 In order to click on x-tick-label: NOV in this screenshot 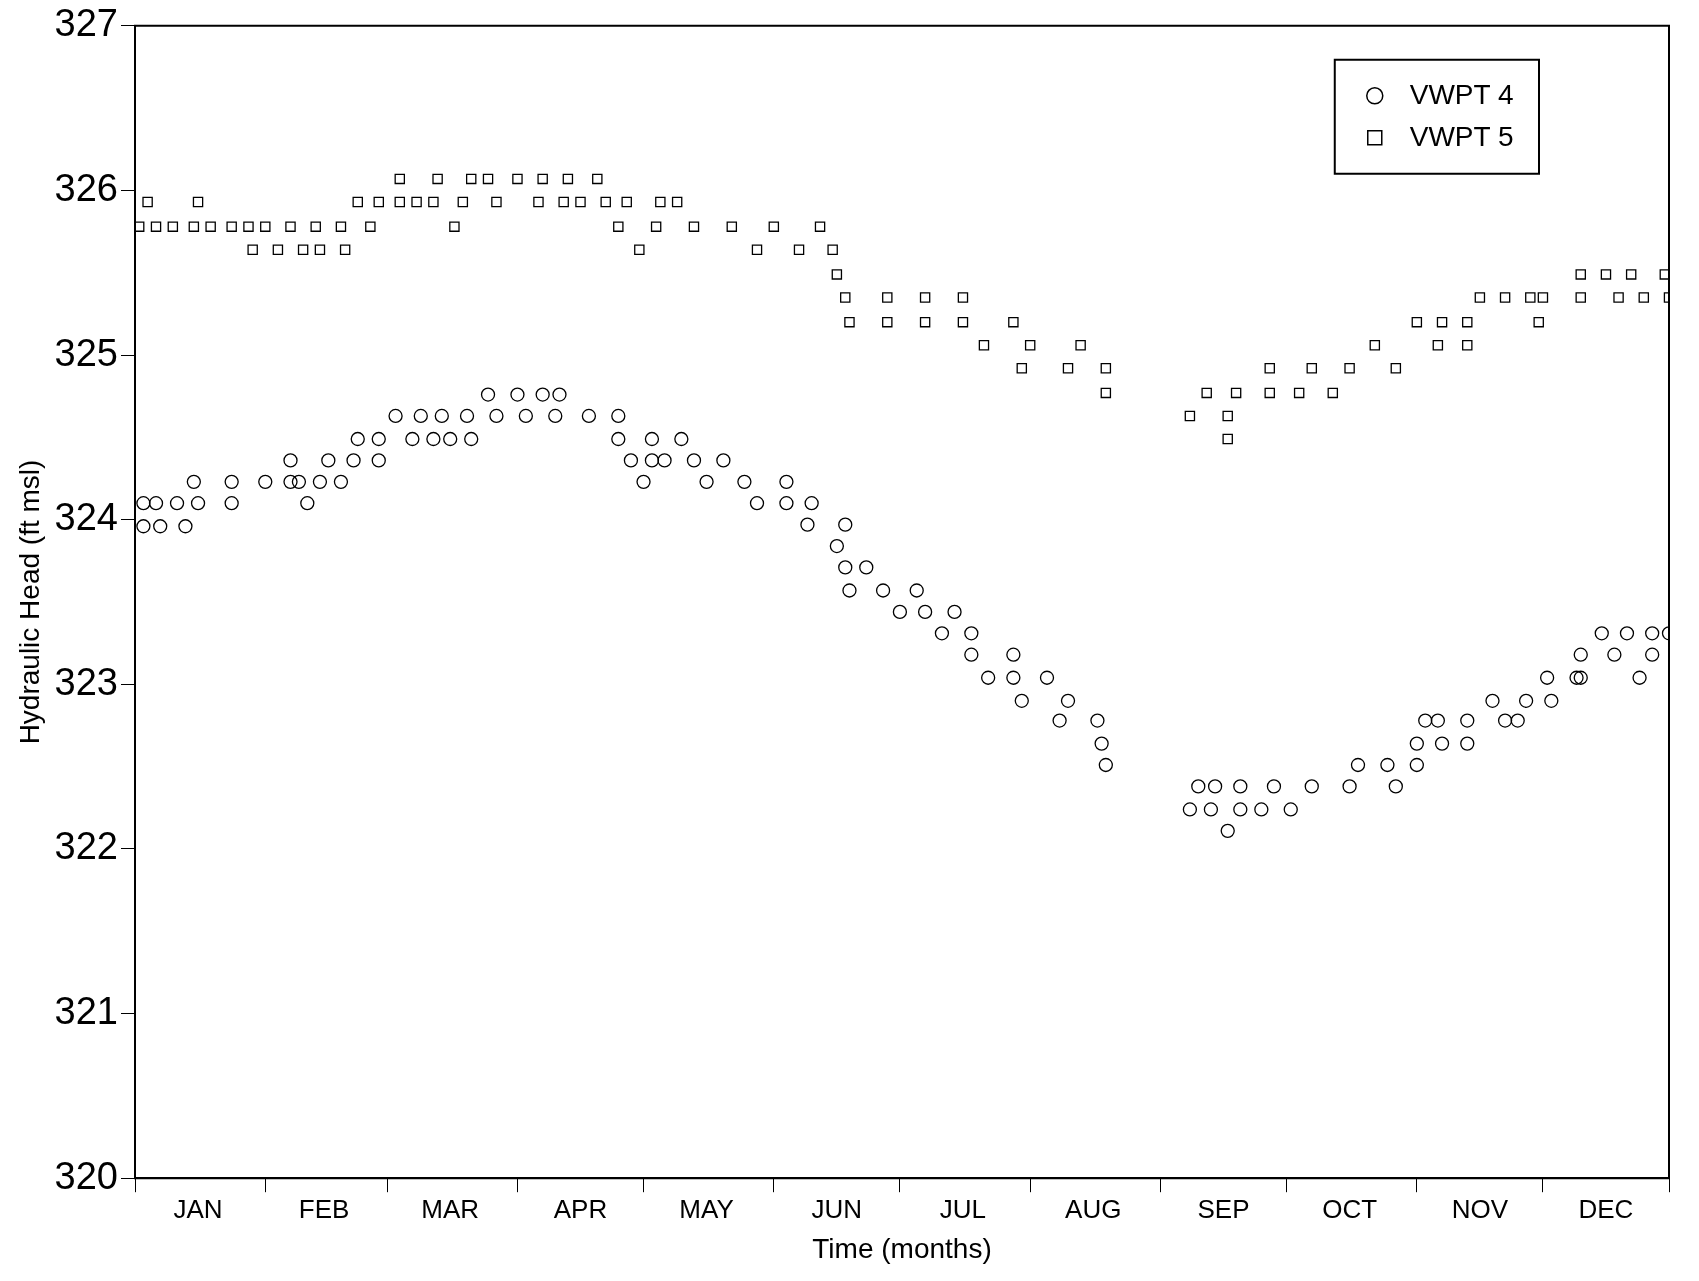, I will do `click(1480, 1208)`.